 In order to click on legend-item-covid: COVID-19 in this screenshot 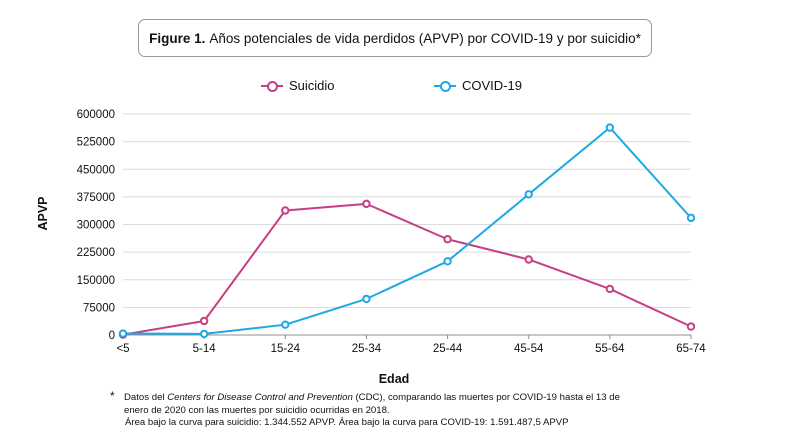, I will do `click(478, 85)`.